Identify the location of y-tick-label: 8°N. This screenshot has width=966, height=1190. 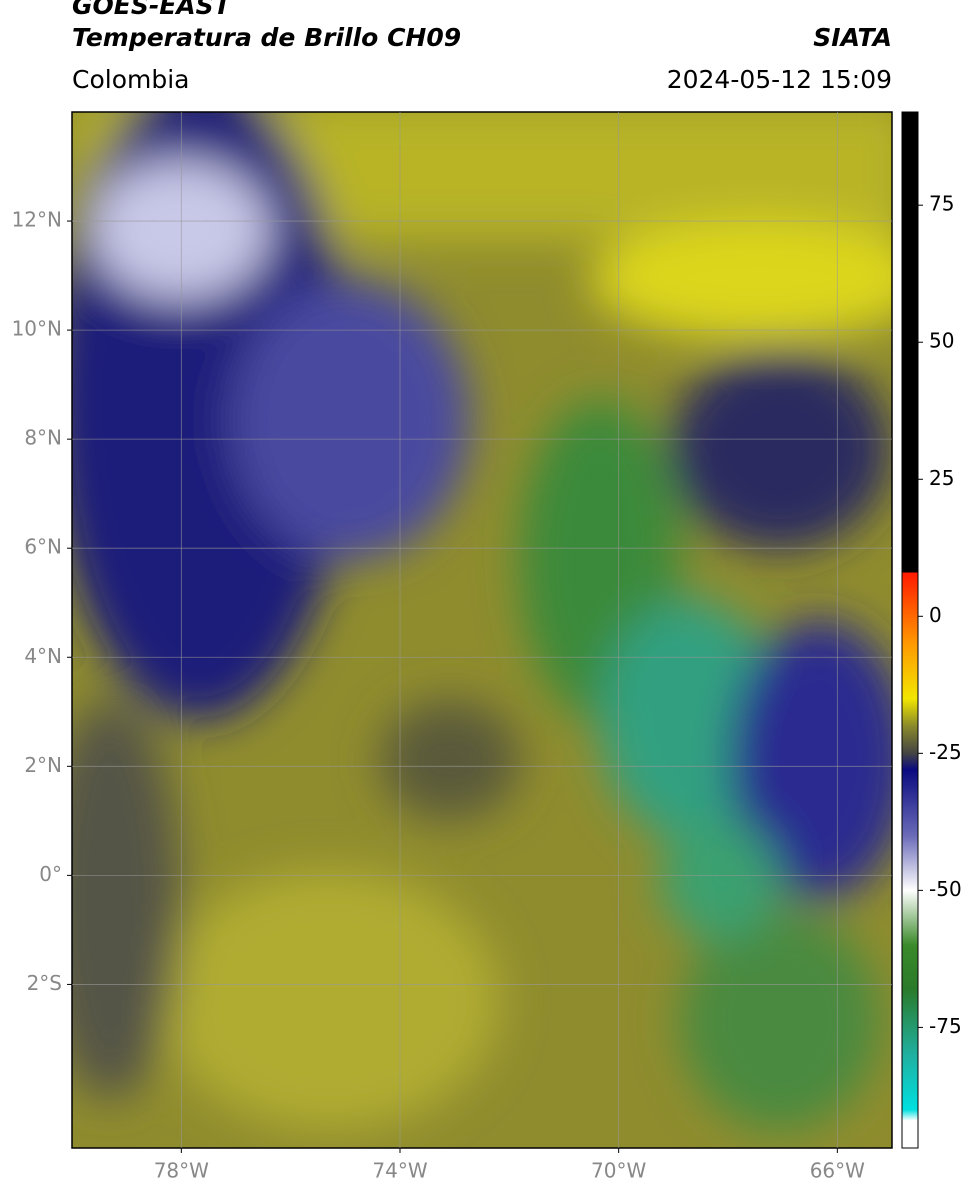
(43, 438).